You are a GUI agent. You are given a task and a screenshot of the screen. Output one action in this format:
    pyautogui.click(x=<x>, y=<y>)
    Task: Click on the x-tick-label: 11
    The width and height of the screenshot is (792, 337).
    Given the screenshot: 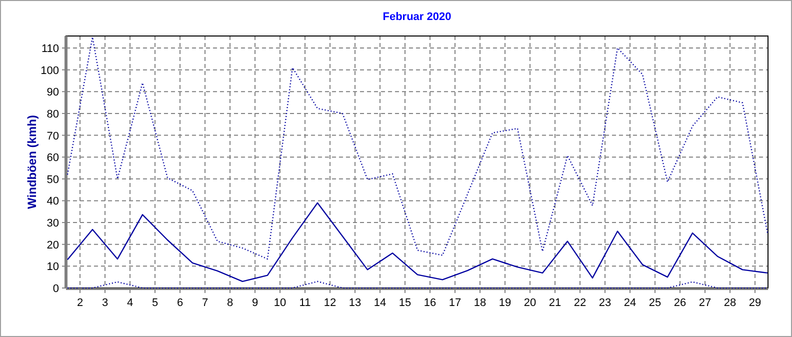 What is the action you would take?
    pyautogui.click(x=305, y=303)
    